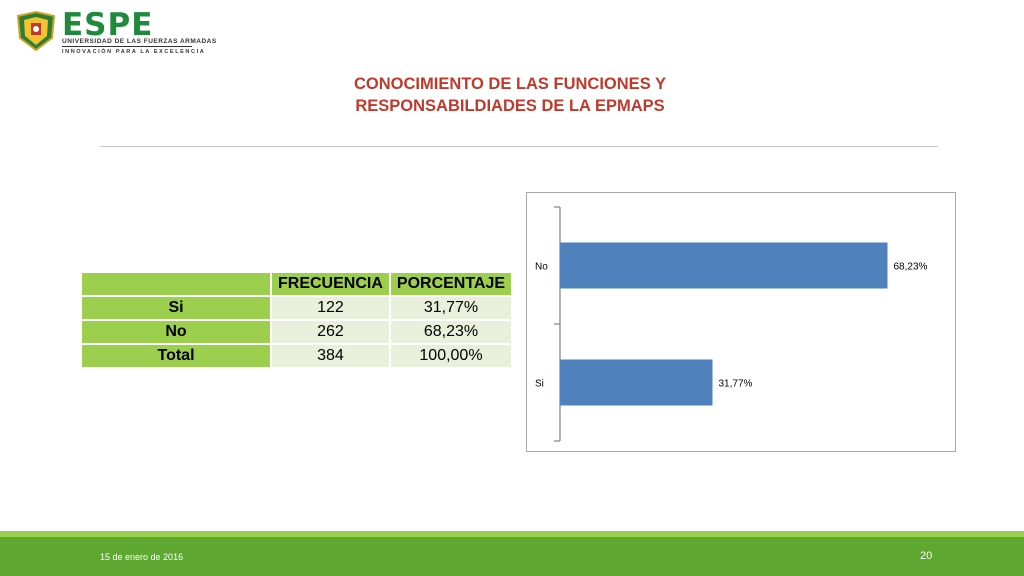 This screenshot has height=576, width=1024. Describe the element at coordinates (176, 332) in the screenshot. I see `row-label: No` at that location.